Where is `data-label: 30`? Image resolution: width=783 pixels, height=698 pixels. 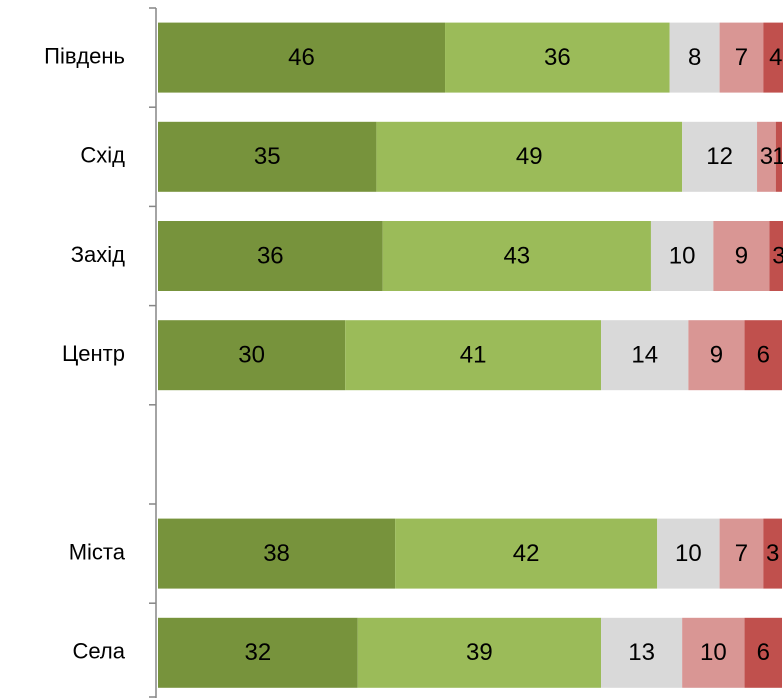
data-label: 30 is located at coordinates (251, 355).